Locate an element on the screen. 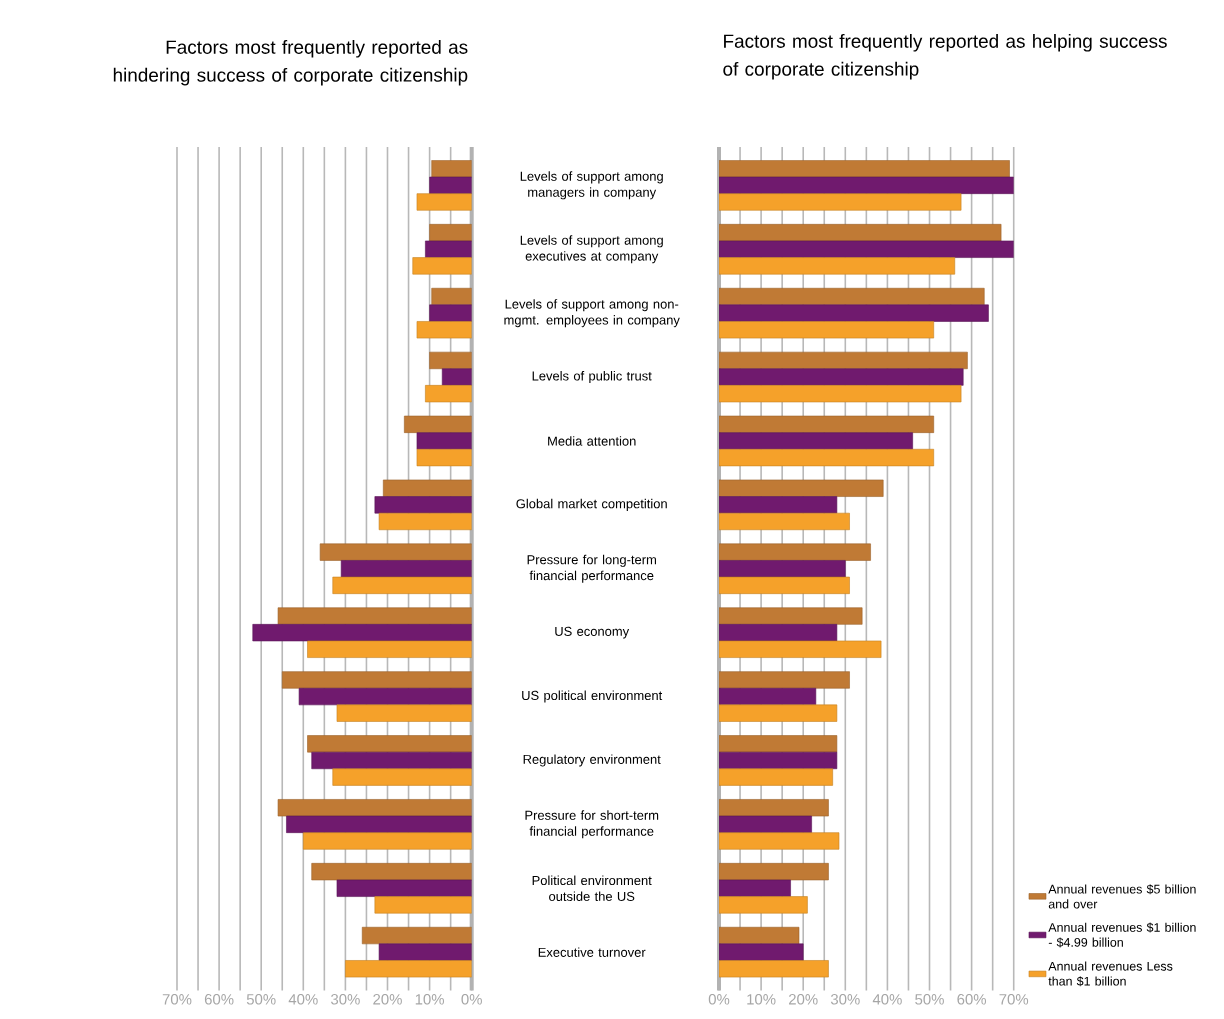 This screenshot has width=1224, height=1019. y-tick-label: Global market competition is located at coordinates (591, 504).